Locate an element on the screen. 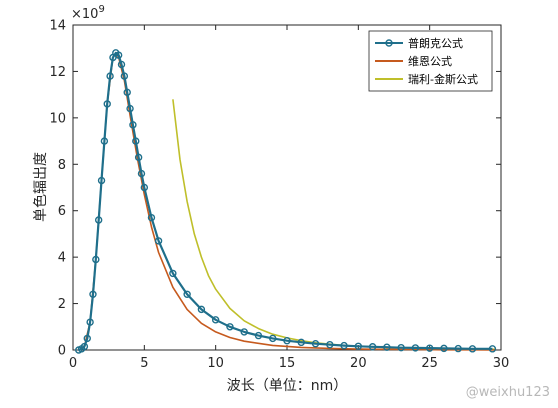  y-tick-label: 12 is located at coordinates (57, 72).